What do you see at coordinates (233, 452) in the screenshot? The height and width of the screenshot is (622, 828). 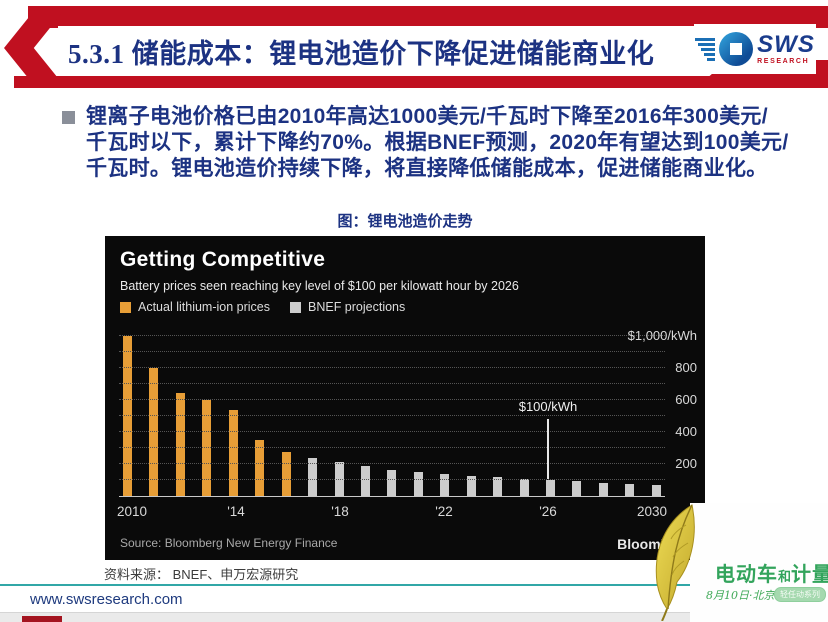 I see `bar-2014` at bounding box center [233, 452].